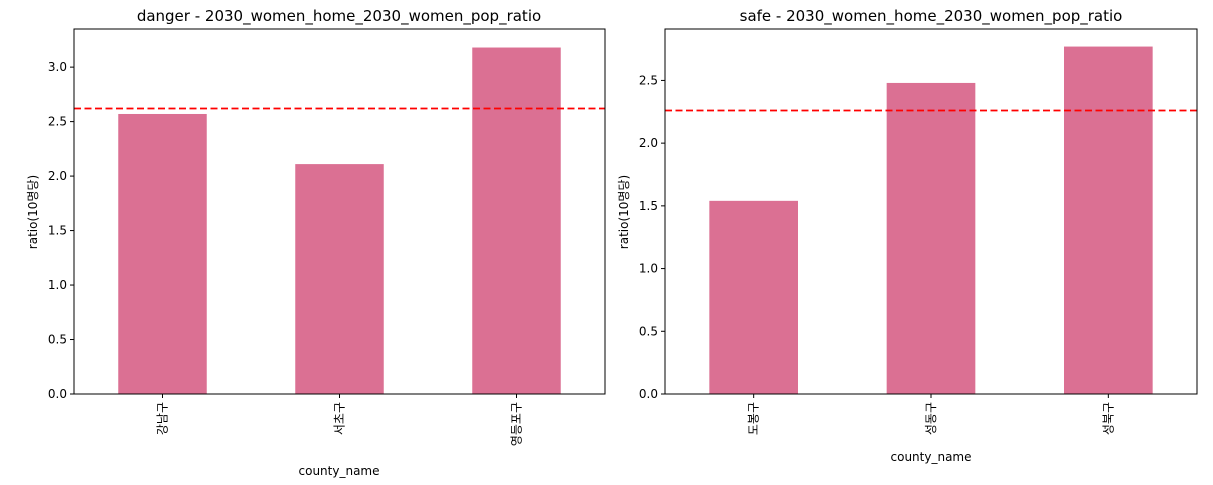 This screenshot has width=1213, height=485. Describe the element at coordinates (57, 67) in the screenshot. I see `y-tick-label: 3.0` at that location.